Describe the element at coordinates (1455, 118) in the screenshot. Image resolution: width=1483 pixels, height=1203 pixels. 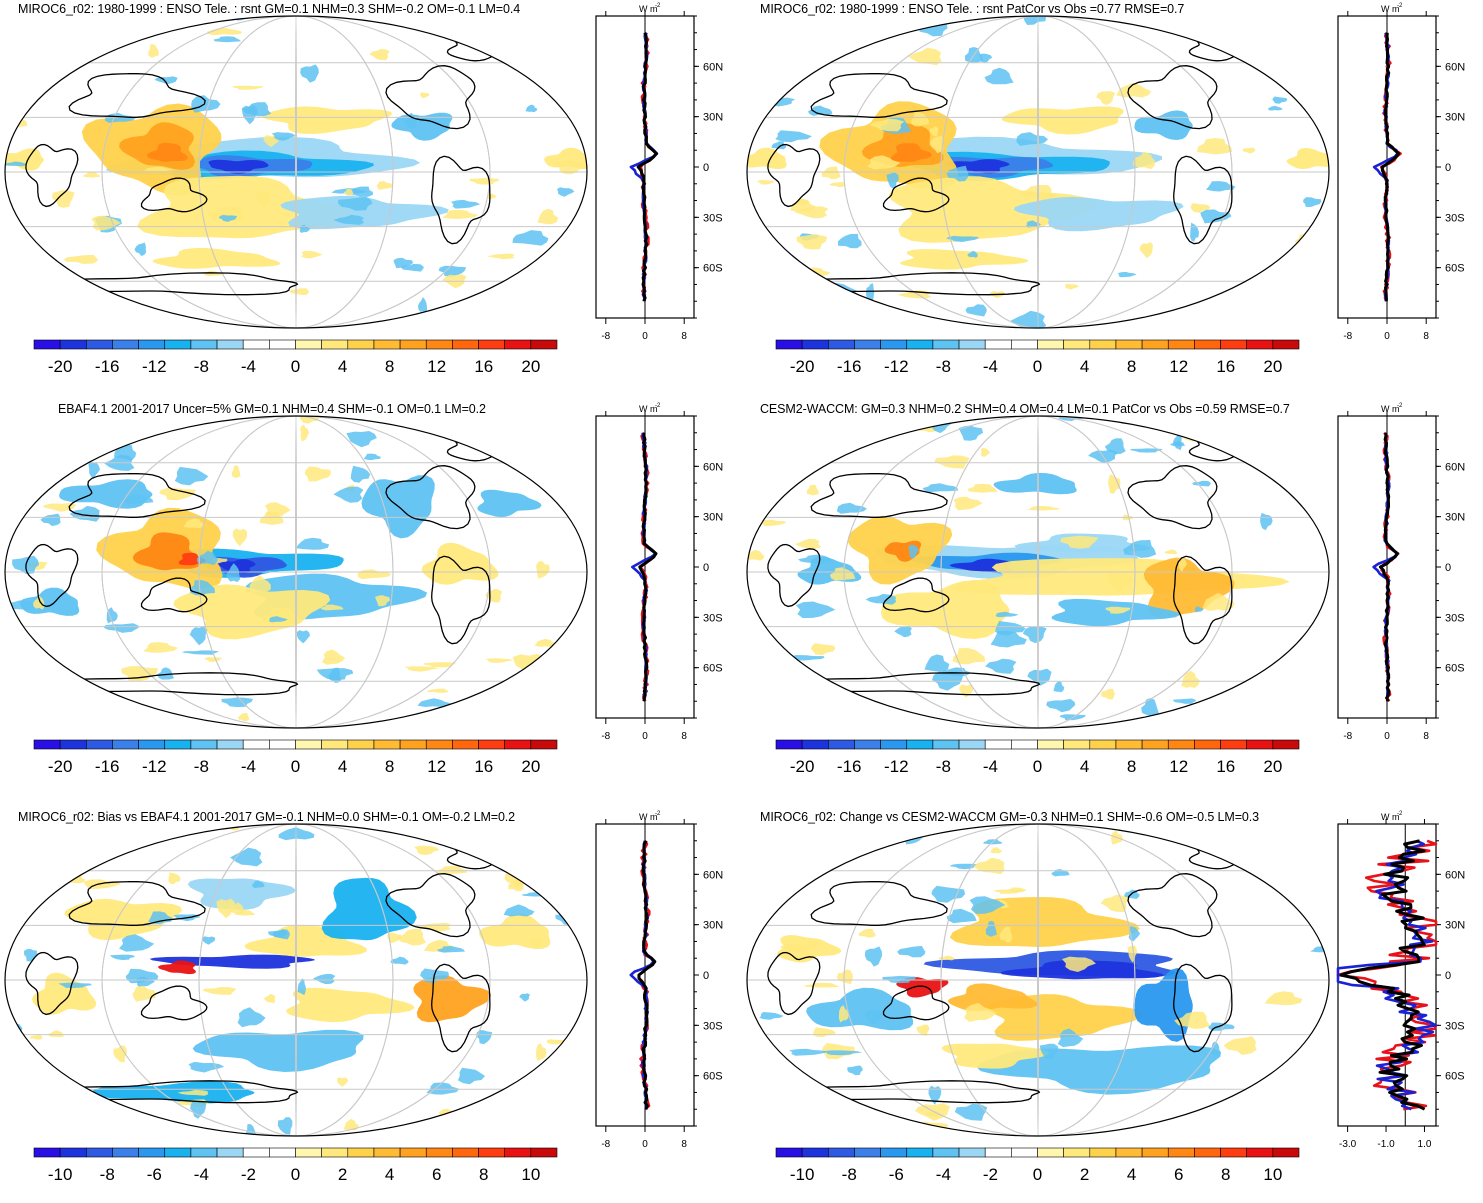
I see `lat-label: 30N` at that location.